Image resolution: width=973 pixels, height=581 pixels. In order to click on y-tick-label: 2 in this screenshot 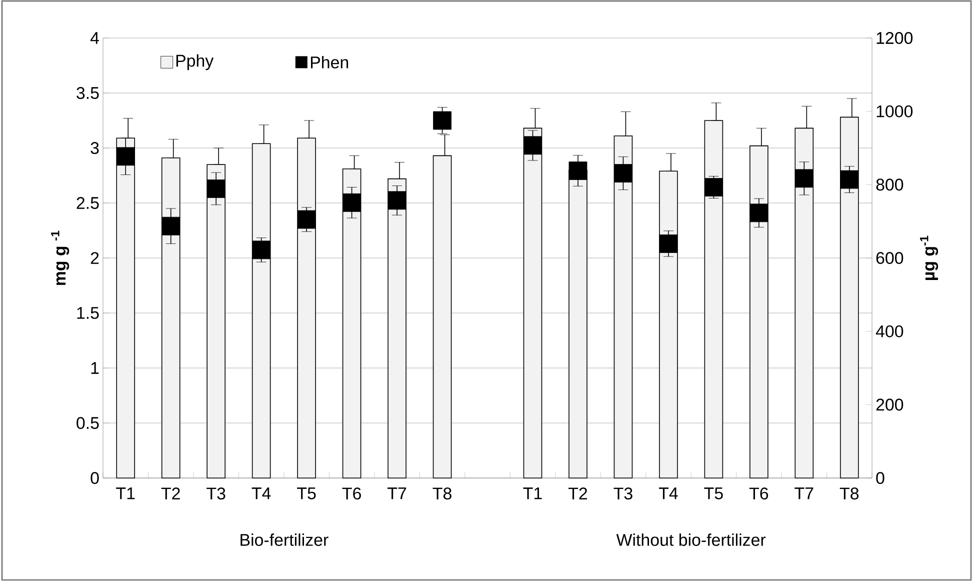, I will do `click(94, 258)`.